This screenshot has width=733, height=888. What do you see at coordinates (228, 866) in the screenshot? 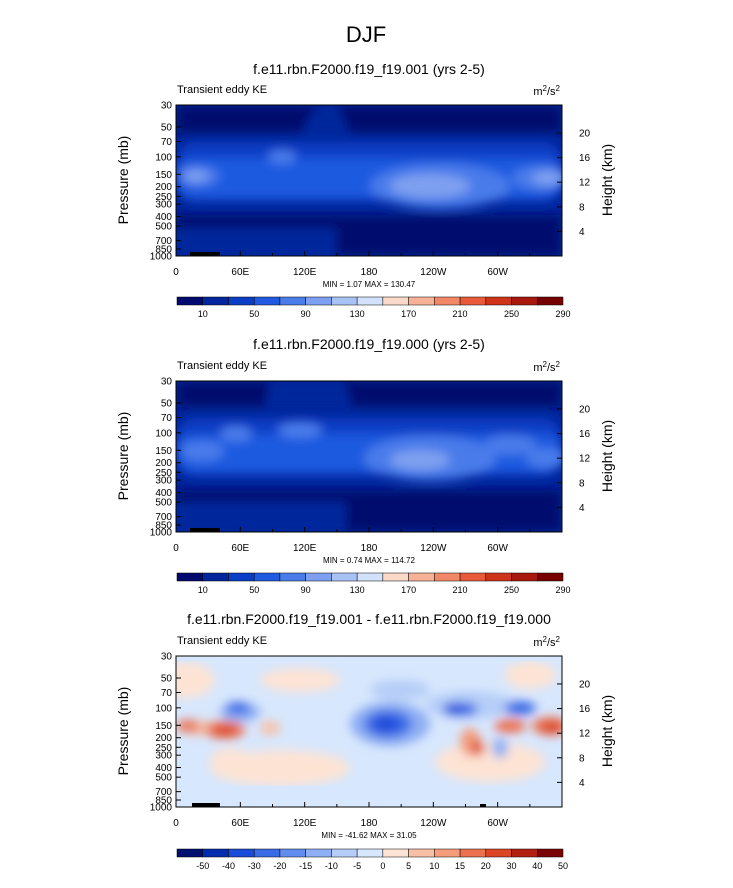
I see `panel-3-colorbar-label: -40` at bounding box center [228, 866].